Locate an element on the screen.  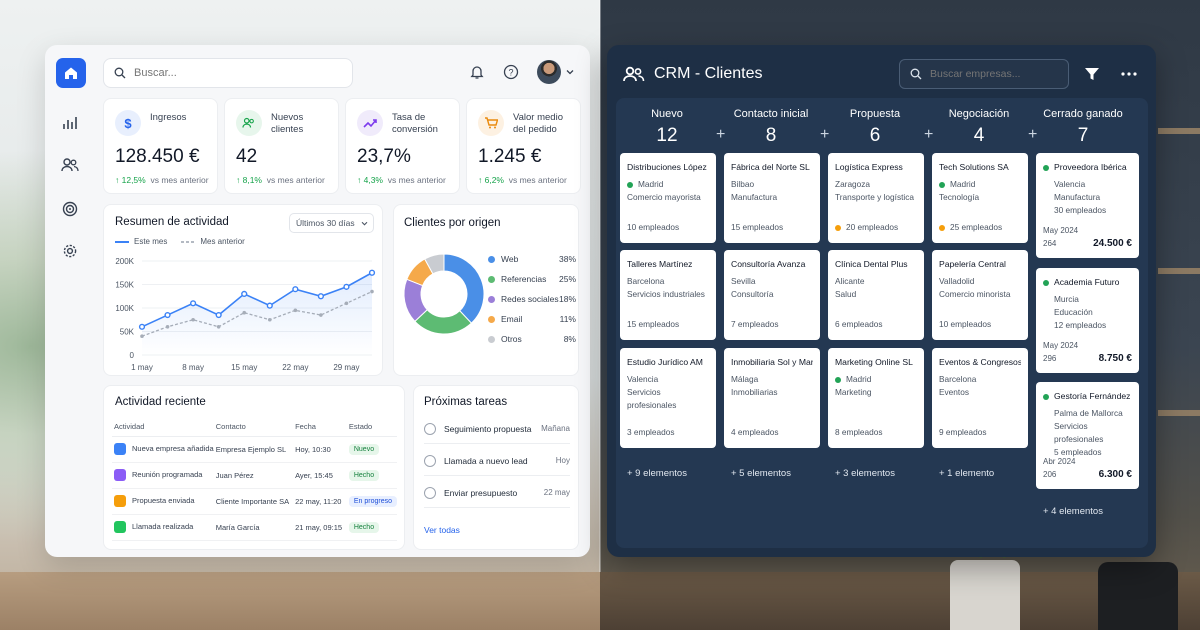
legend-percent: 11% is located at coordinates (567, 319).